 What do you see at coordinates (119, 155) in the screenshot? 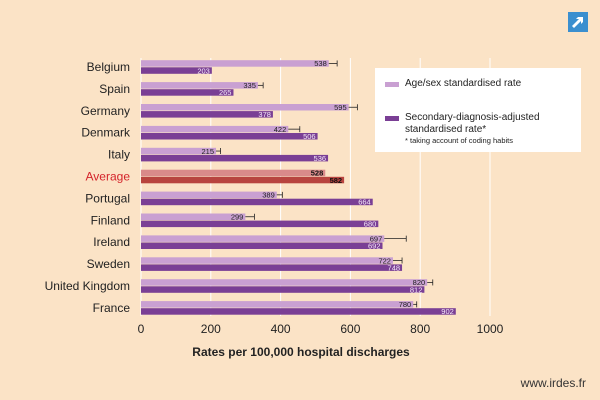
I see `category-label: Italy` at bounding box center [119, 155].